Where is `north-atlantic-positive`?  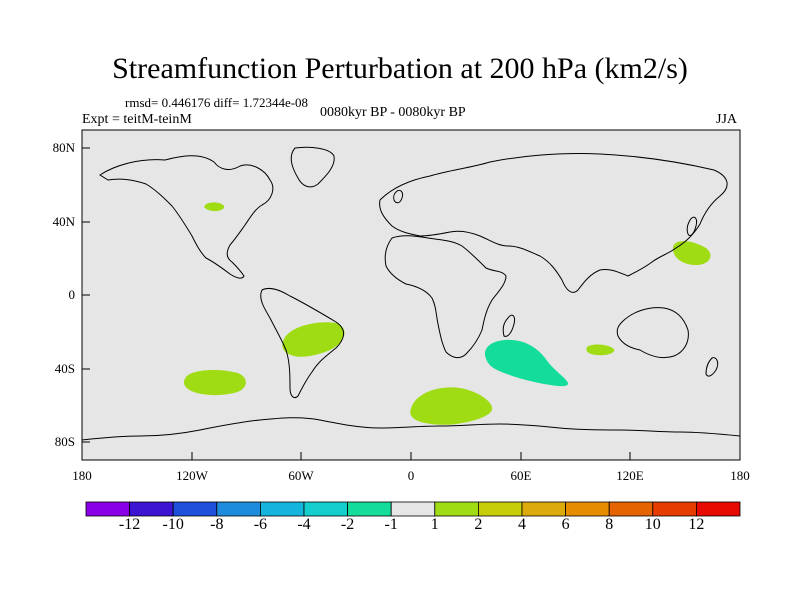
north-atlantic-positive is located at coordinates (214, 207).